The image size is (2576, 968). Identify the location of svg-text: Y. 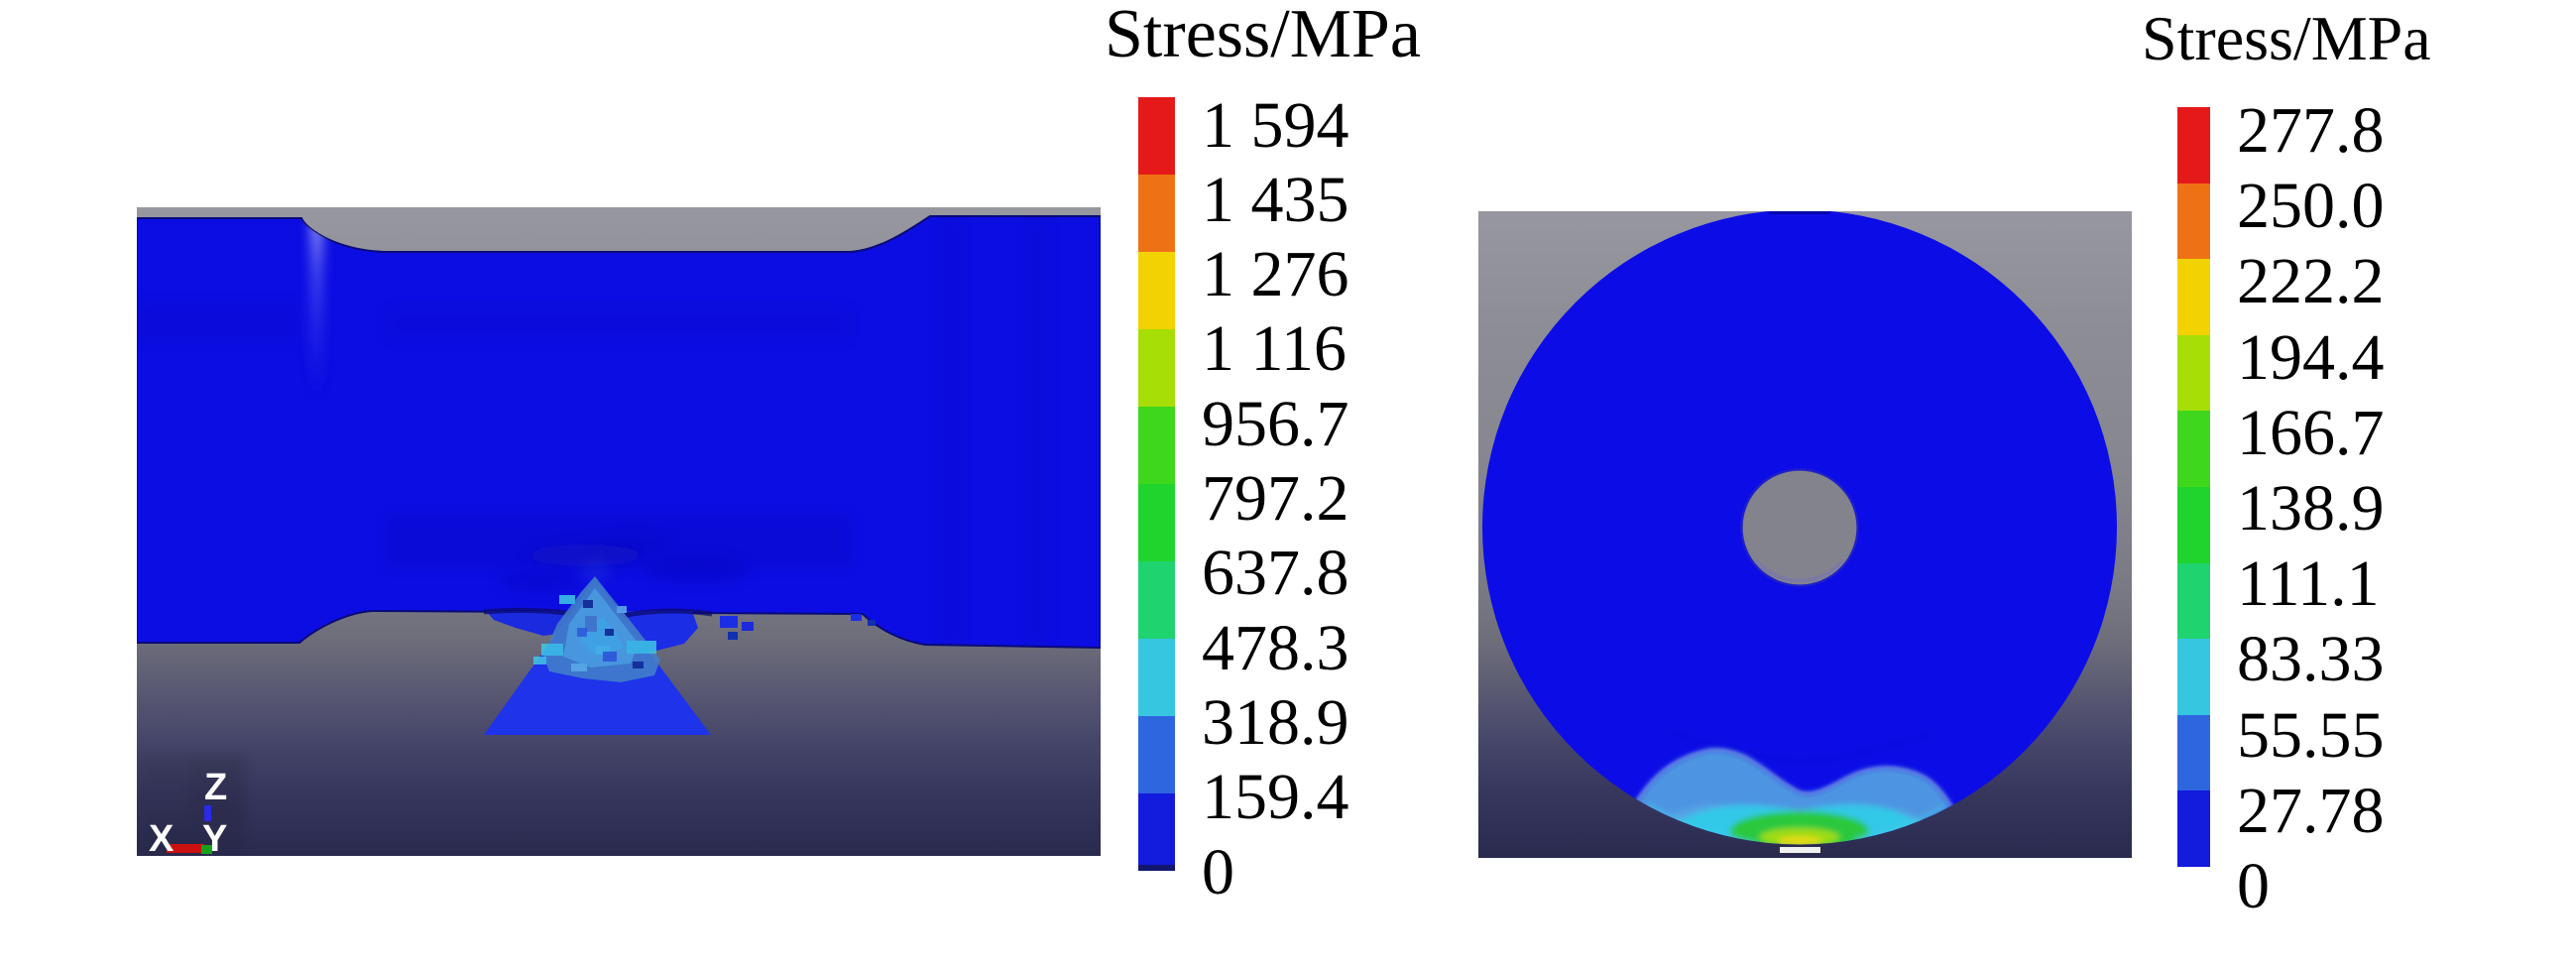
(214, 837).